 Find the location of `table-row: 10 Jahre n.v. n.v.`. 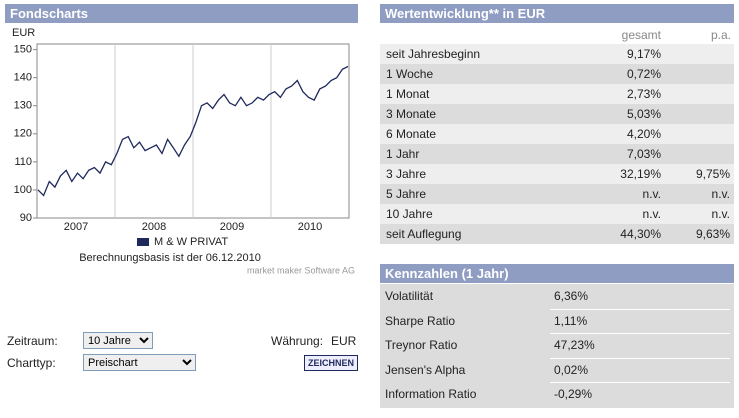

table-row: 10 Jahre n.v. n.v. is located at coordinates (557, 214).